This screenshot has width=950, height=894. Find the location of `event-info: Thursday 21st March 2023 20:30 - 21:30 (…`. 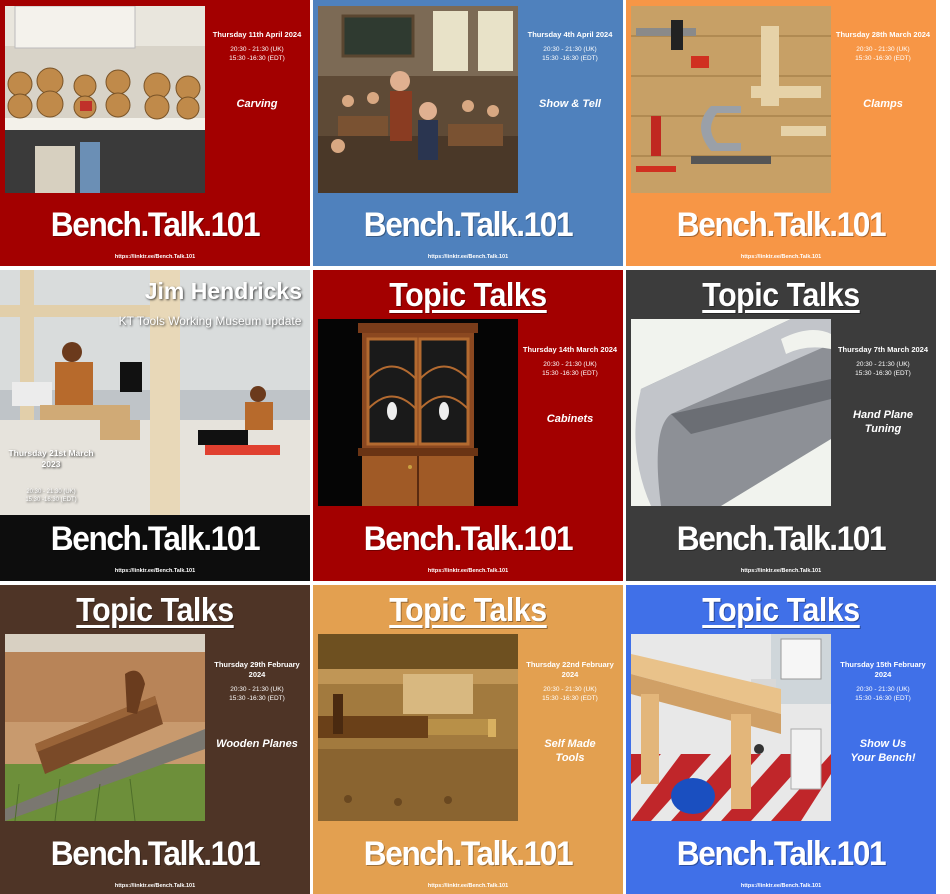

event-info: Thursday 21st March 2023 20:30 - 21:30 (… is located at coordinates (51, 476).